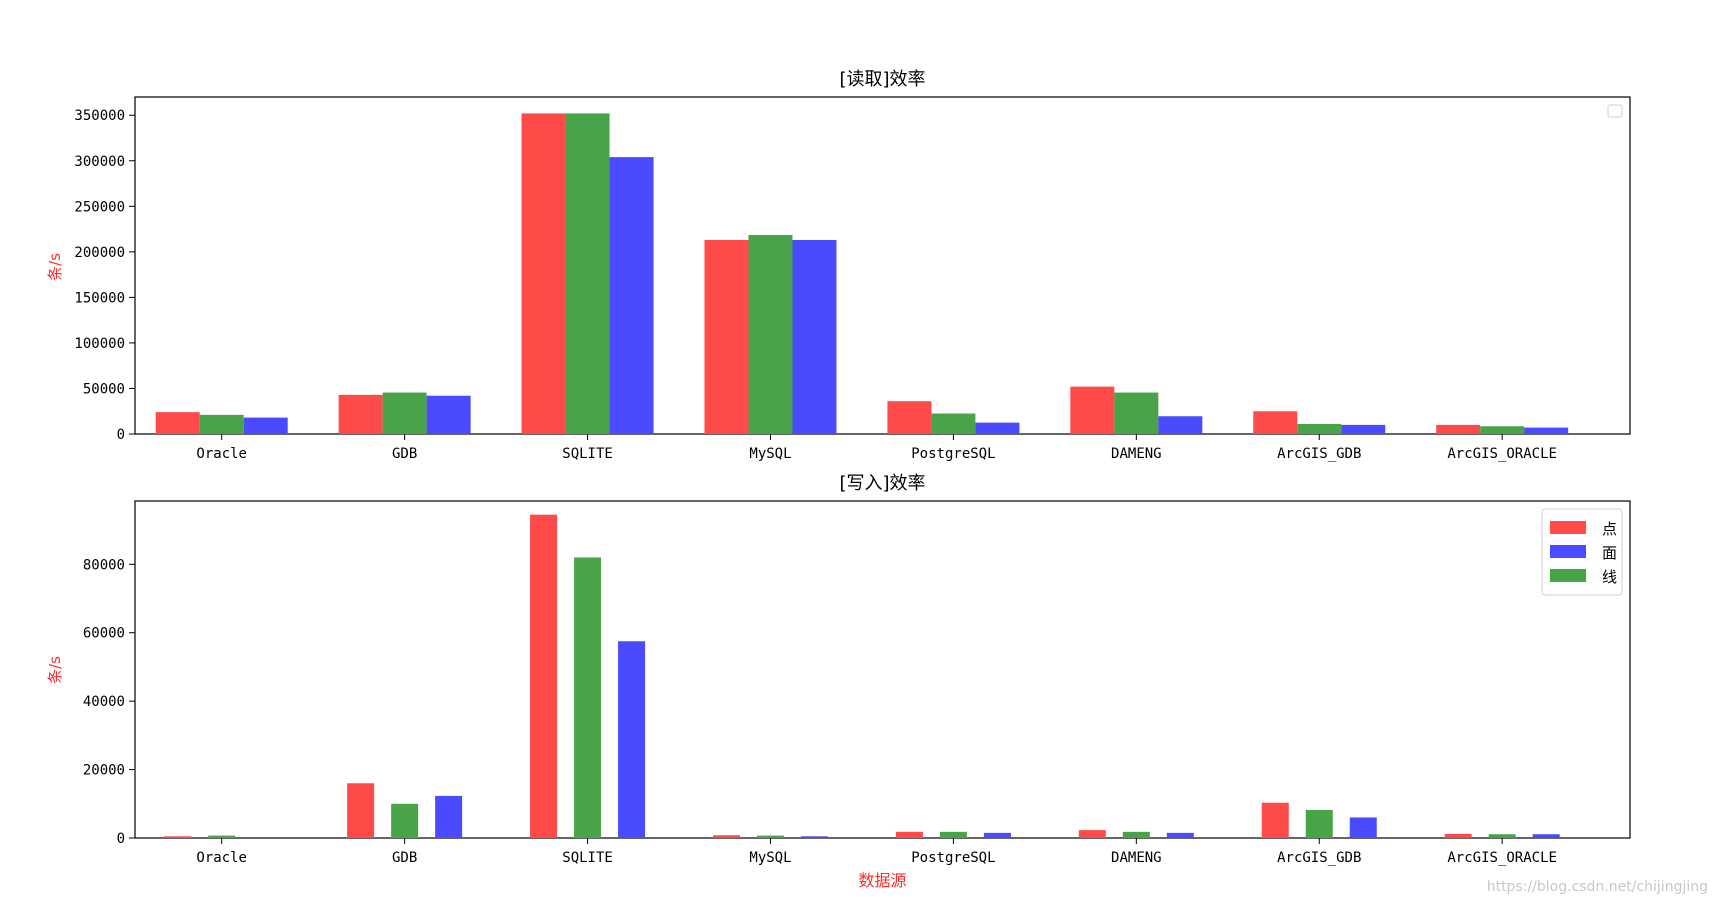 The width and height of the screenshot is (1718, 905). Describe the element at coordinates (104, 634) in the screenshot. I see `y-tick-label: 60000` at that location.